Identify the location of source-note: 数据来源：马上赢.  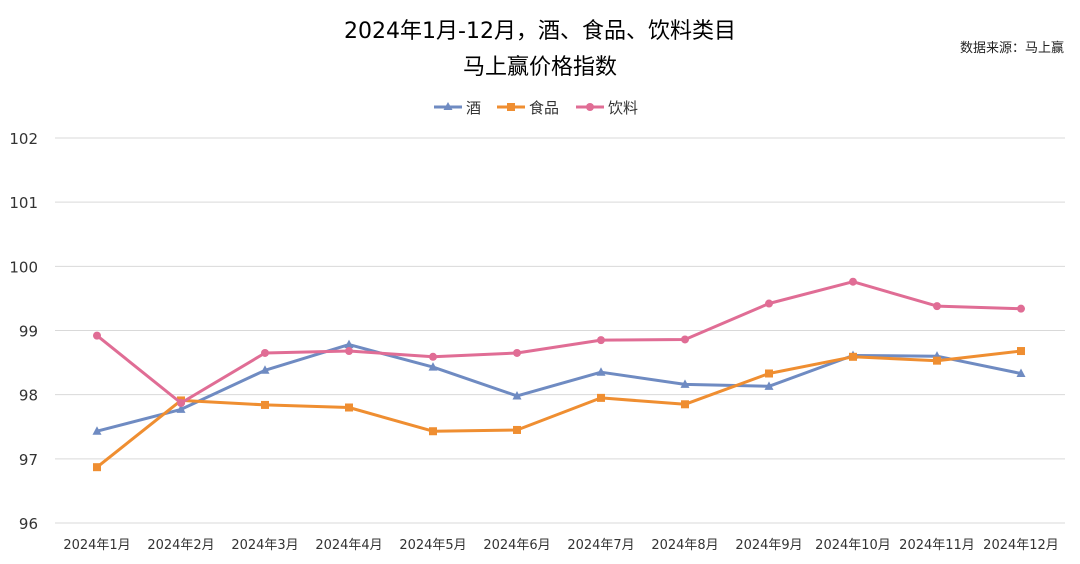
(1012, 48).